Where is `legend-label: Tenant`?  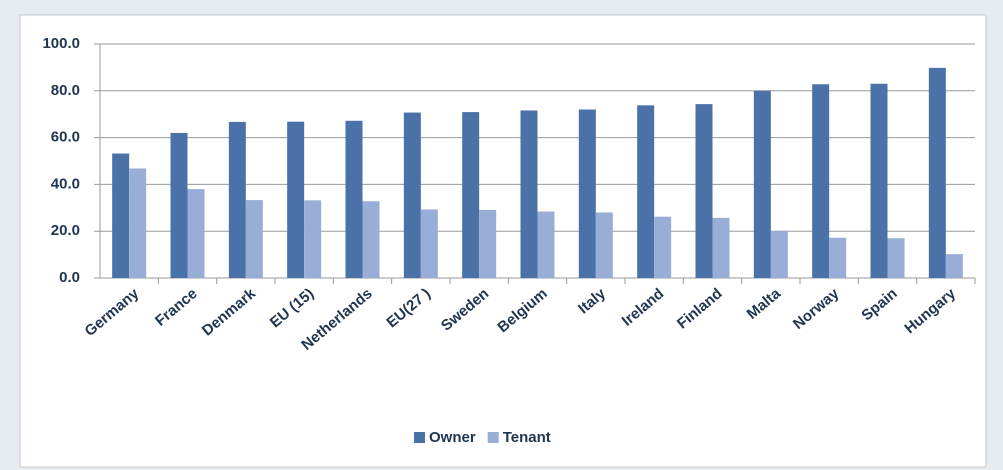 legend-label: Tenant is located at coordinates (527, 437).